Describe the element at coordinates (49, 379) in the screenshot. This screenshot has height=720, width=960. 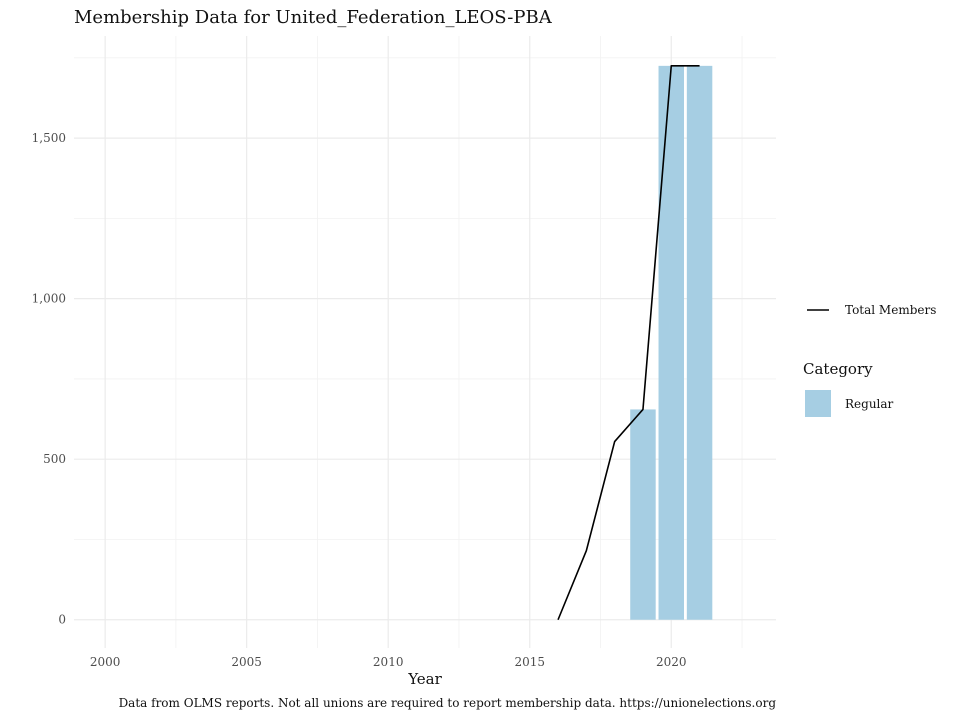
I see `y-axis-tick-labels: 0 500 1,000 1,500` at that location.